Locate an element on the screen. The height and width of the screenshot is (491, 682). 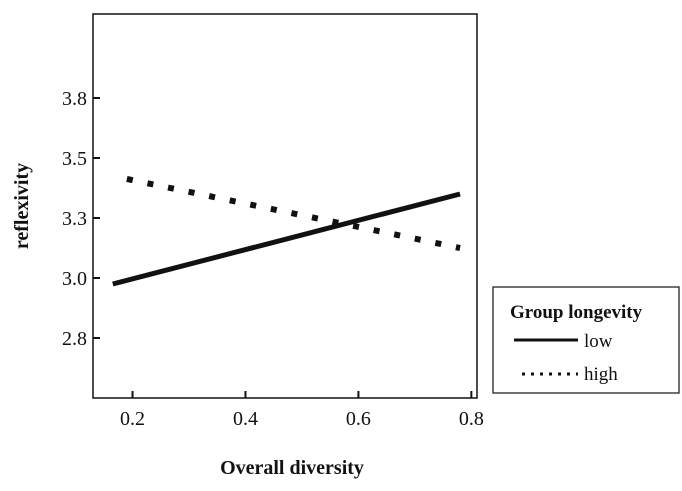
y-tick-label: 3.5 is located at coordinates (74, 159).